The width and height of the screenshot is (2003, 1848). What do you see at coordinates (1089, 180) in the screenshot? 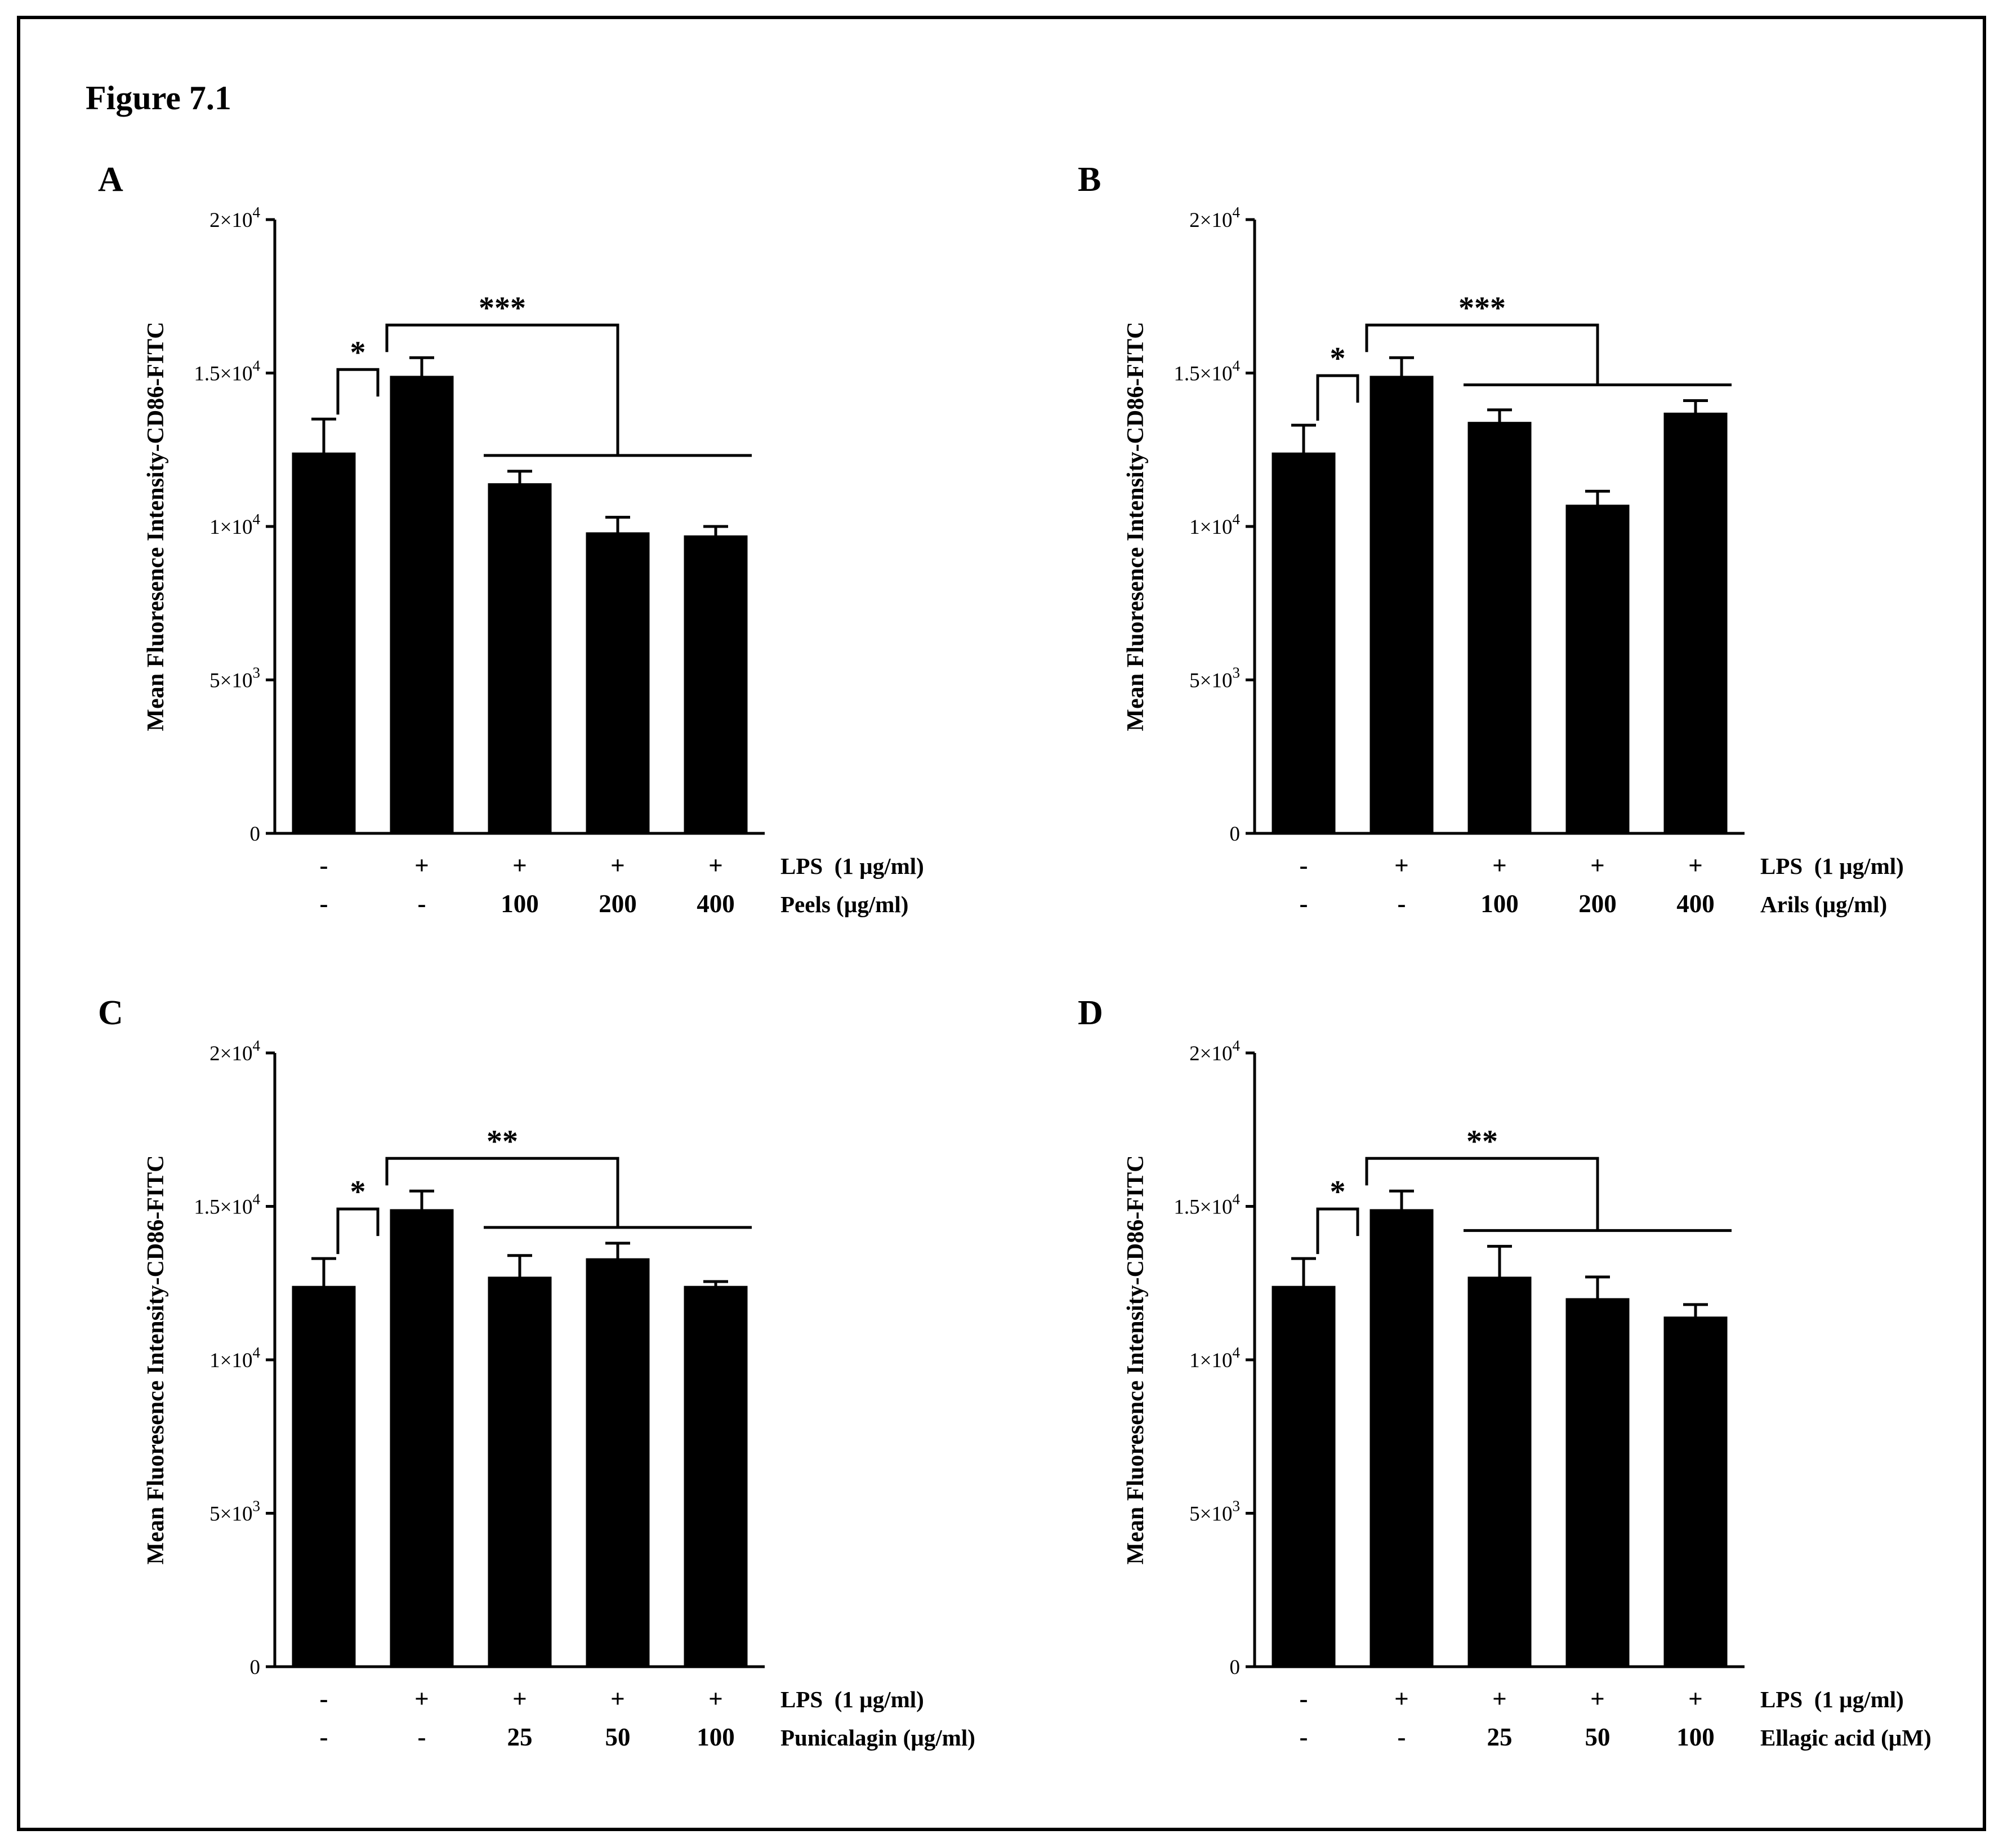
I see `panel-b-letter: B` at bounding box center [1089, 180].